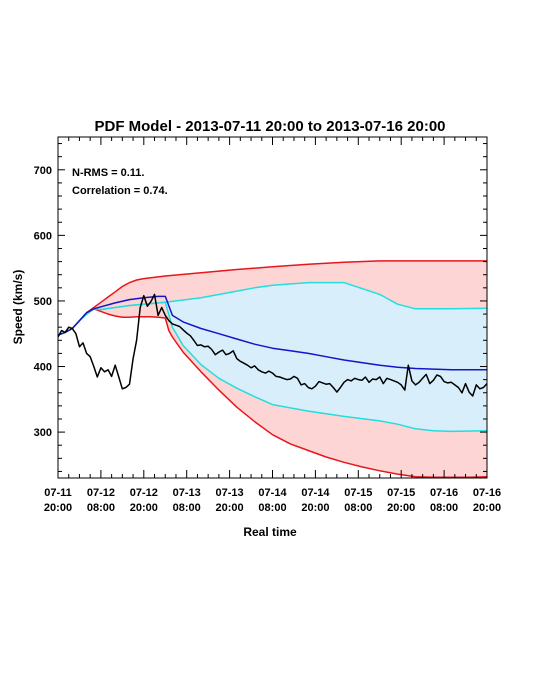 The height and width of the screenshot is (684, 540). Describe the element at coordinates (270, 532) in the screenshot. I see `x-axis-label: Real time` at that location.